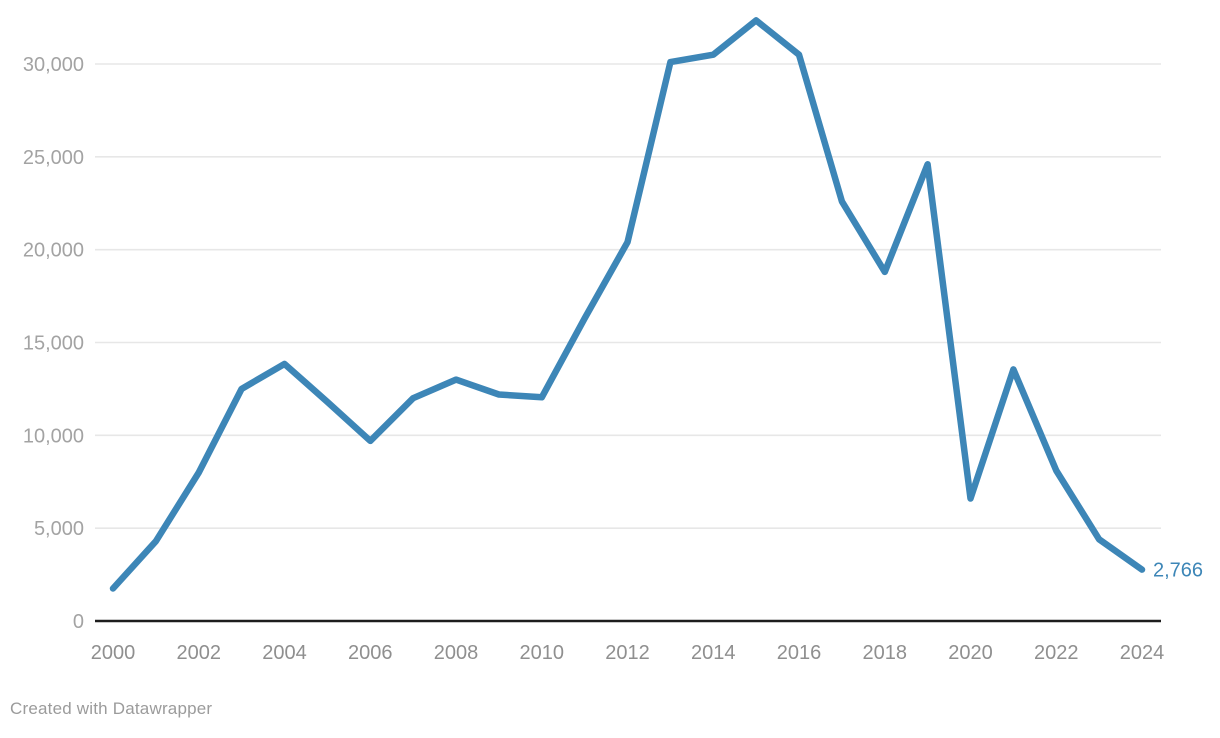 This screenshot has height=738, width=1220. Describe the element at coordinates (970, 653) in the screenshot. I see `x-tick-label: 2020` at that location.